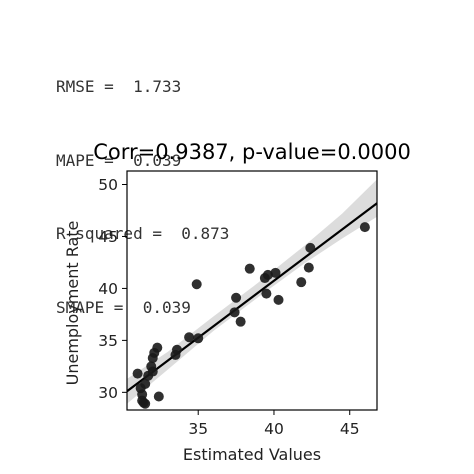 This screenshot has width=474, height=474. Describe the element at coordinates (123, 307) in the screenshot. I see `smape-text: SMAPE = 0.039` at that location.